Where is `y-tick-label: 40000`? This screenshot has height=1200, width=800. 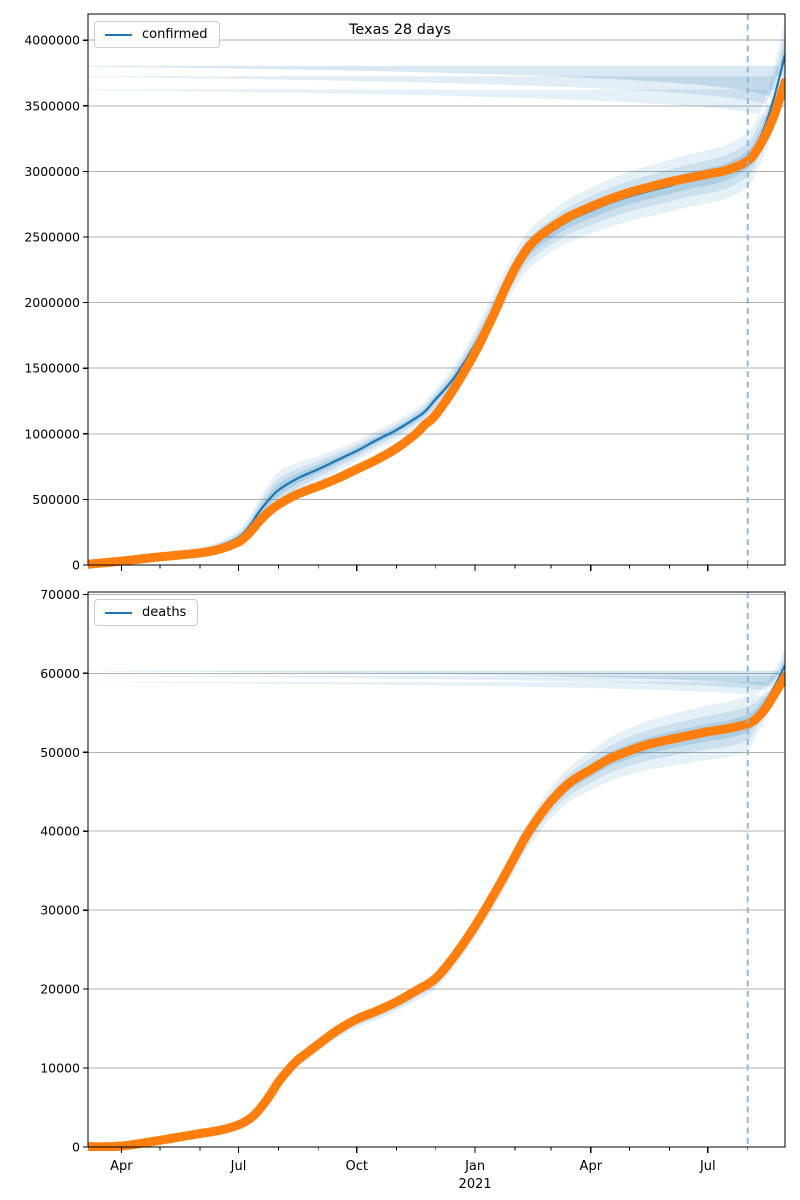
y-tick-label: 40000 is located at coordinates (60, 831).